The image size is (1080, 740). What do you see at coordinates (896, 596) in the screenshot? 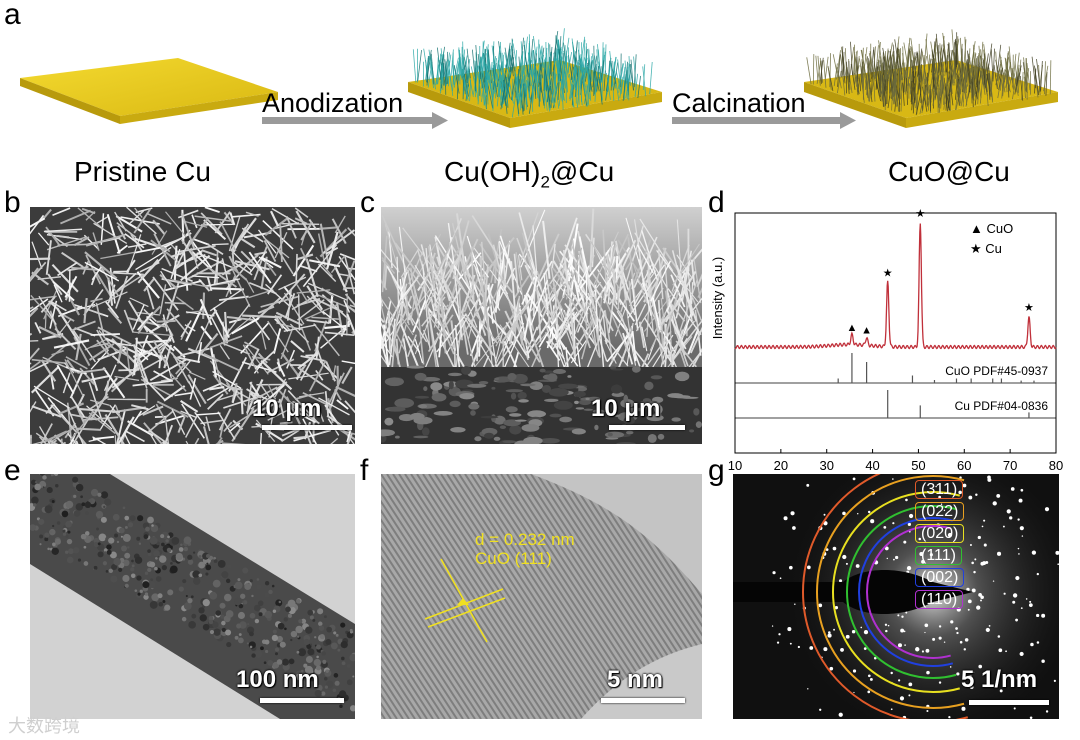
I see `saed-pattern-image: (311) (022) (020) (111) (002) (110) 5 1/nm` at bounding box center [896, 596].